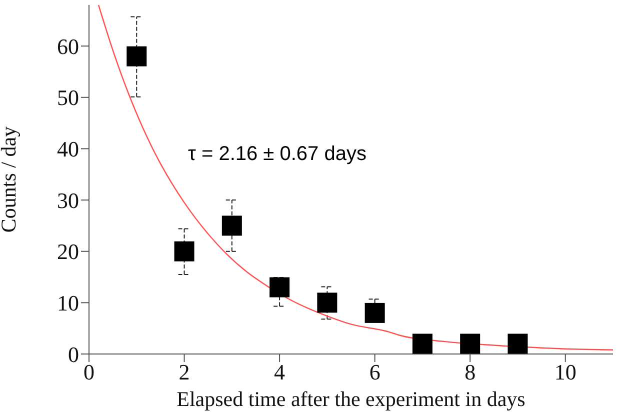 The width and height of the screenshot is (620, 418). I want to click on annotation: τ = 2.16 ± 0.67 days, so click(277, 154).